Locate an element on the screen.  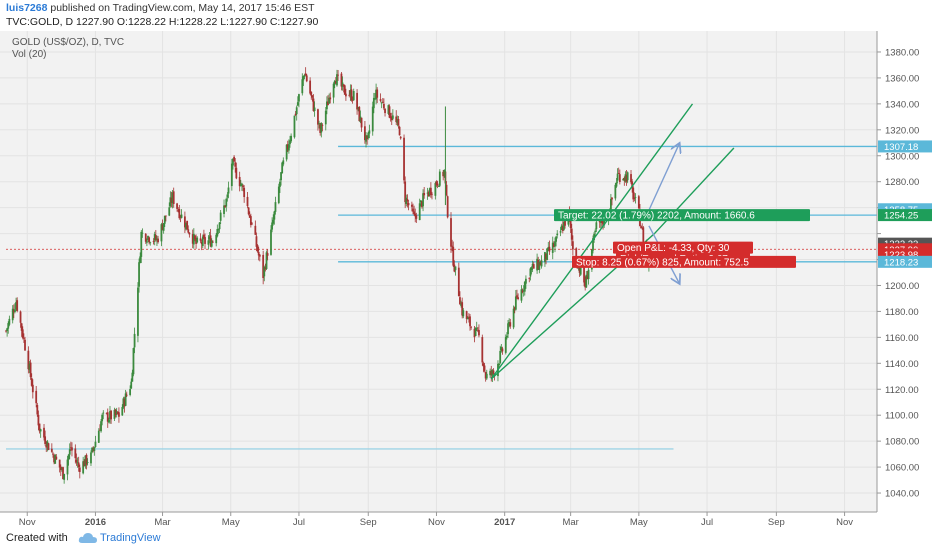
y-tick-label: 1100.00 is located at coordinates (902, 416).